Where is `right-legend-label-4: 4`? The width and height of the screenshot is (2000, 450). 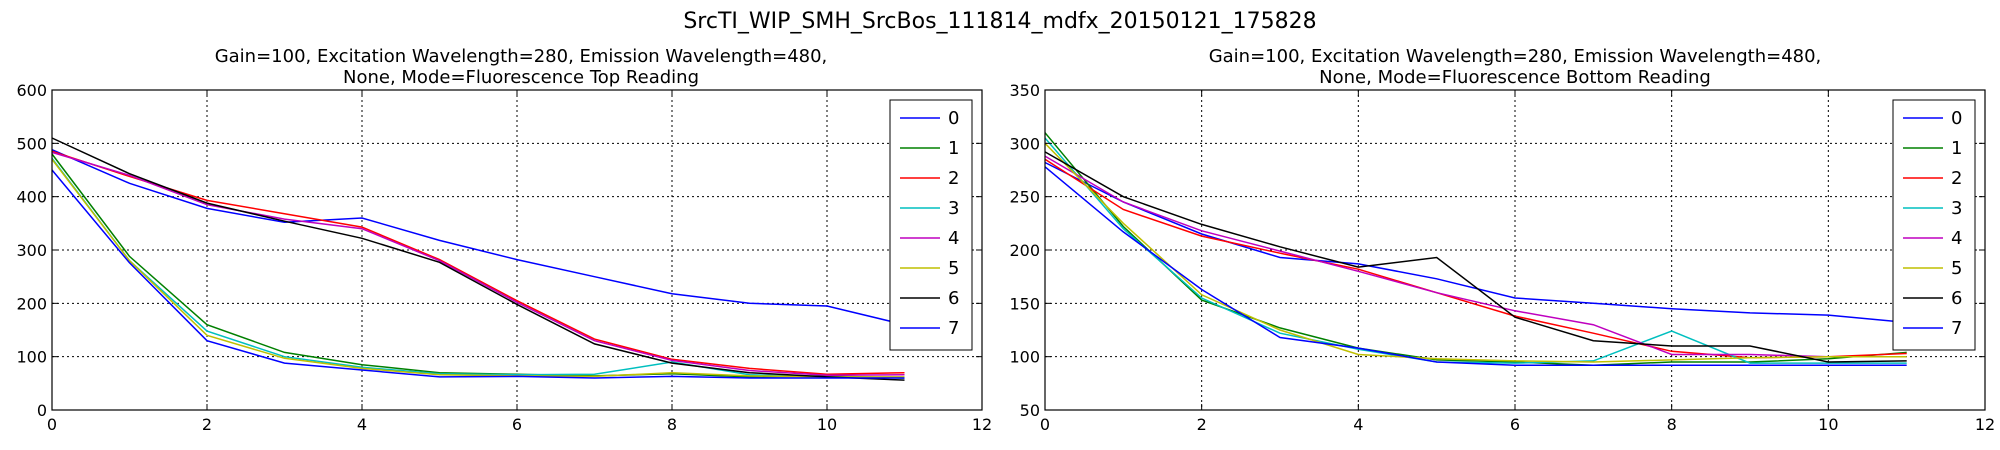
right-legend-label-4: 4 is located at coordinates (1956, 238).